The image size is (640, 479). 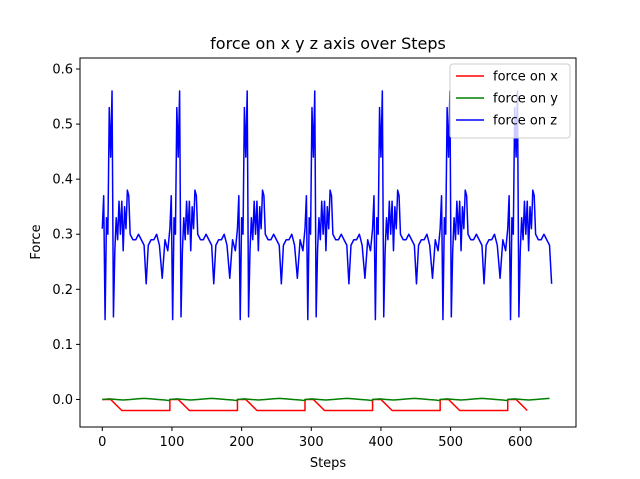 What do you see at coordinates (62, 345) in the screenshot?
I see `y-tick-label: 0.1` at bounding box center [62, 345].